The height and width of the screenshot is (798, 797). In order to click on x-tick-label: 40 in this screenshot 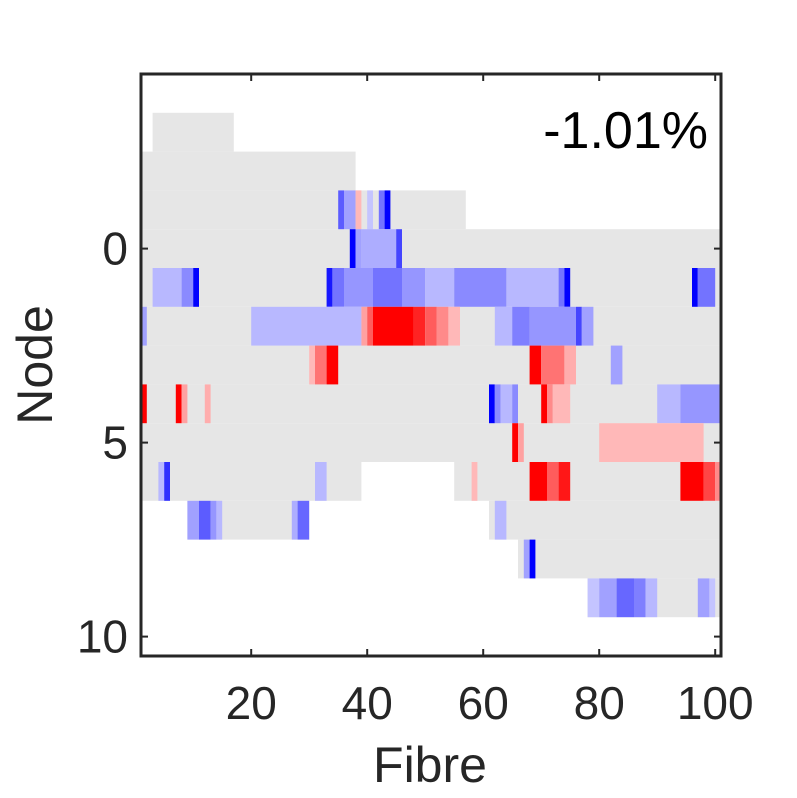, I will do `click(367, 703)`.